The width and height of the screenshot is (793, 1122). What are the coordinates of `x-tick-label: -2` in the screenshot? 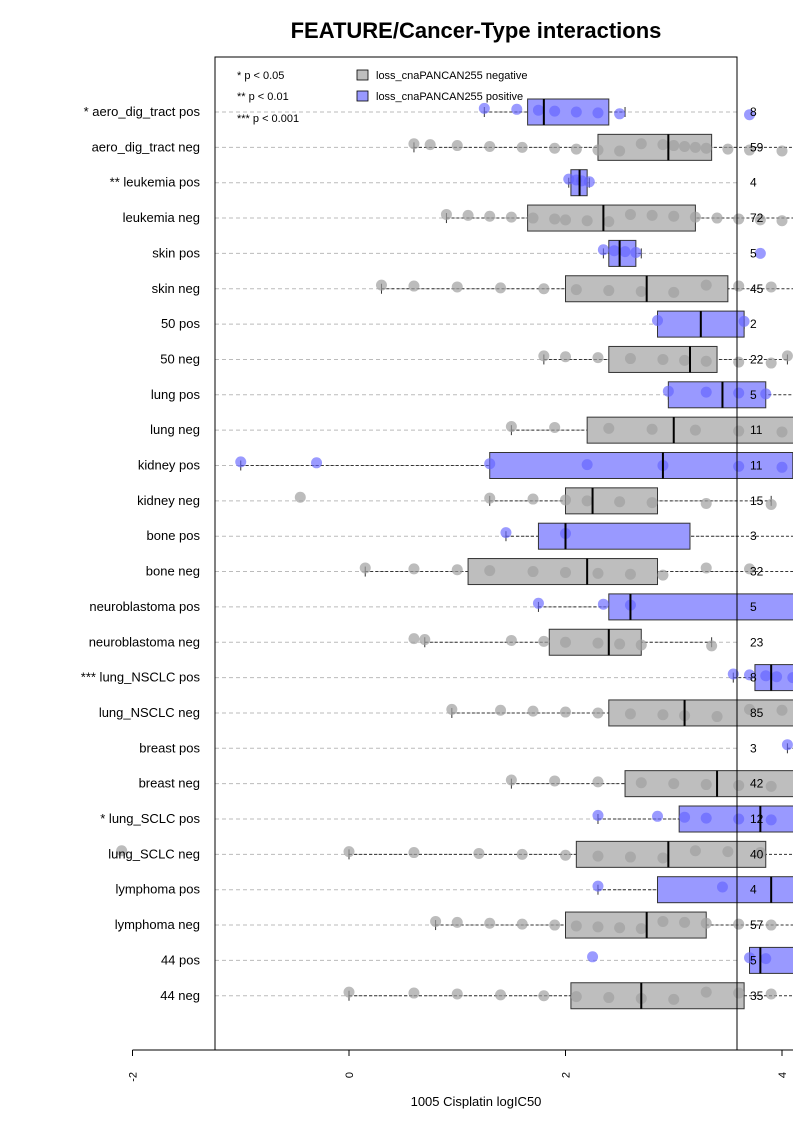 It's located at (134, 1077).